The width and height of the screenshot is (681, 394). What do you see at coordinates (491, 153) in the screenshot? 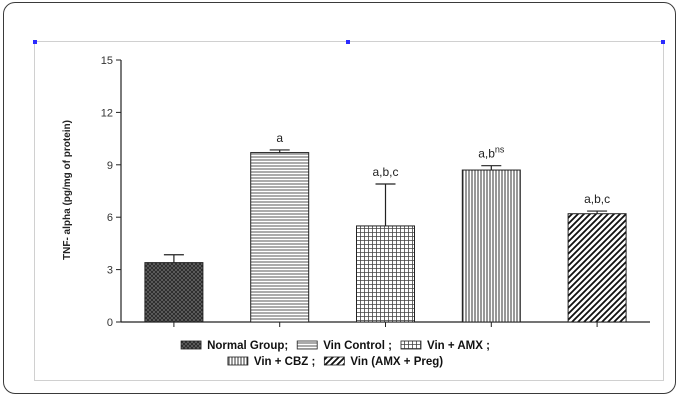
I see `significance-label: a,bns` at bounding box center [491, 153].